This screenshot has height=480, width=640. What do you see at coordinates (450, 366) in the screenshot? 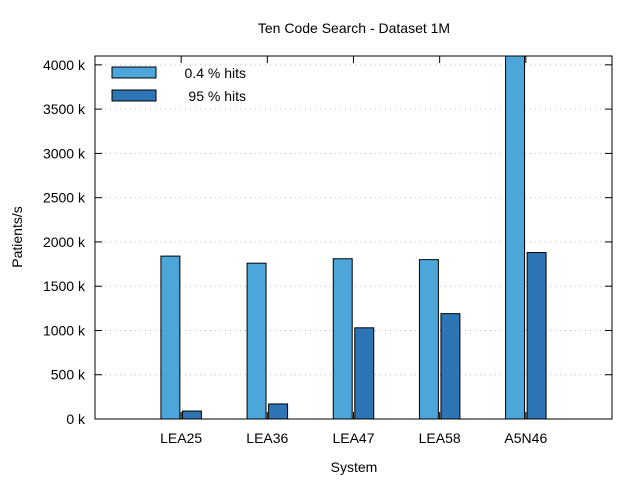
I see `bar-series-2-lea58` at bounding box center [450, 366].